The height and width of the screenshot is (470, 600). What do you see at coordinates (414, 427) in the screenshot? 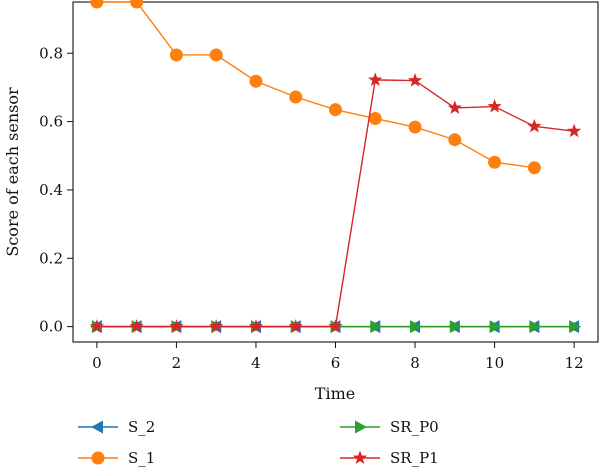
I see `legend-label: SR_P0` at bounding box center [414, 427].